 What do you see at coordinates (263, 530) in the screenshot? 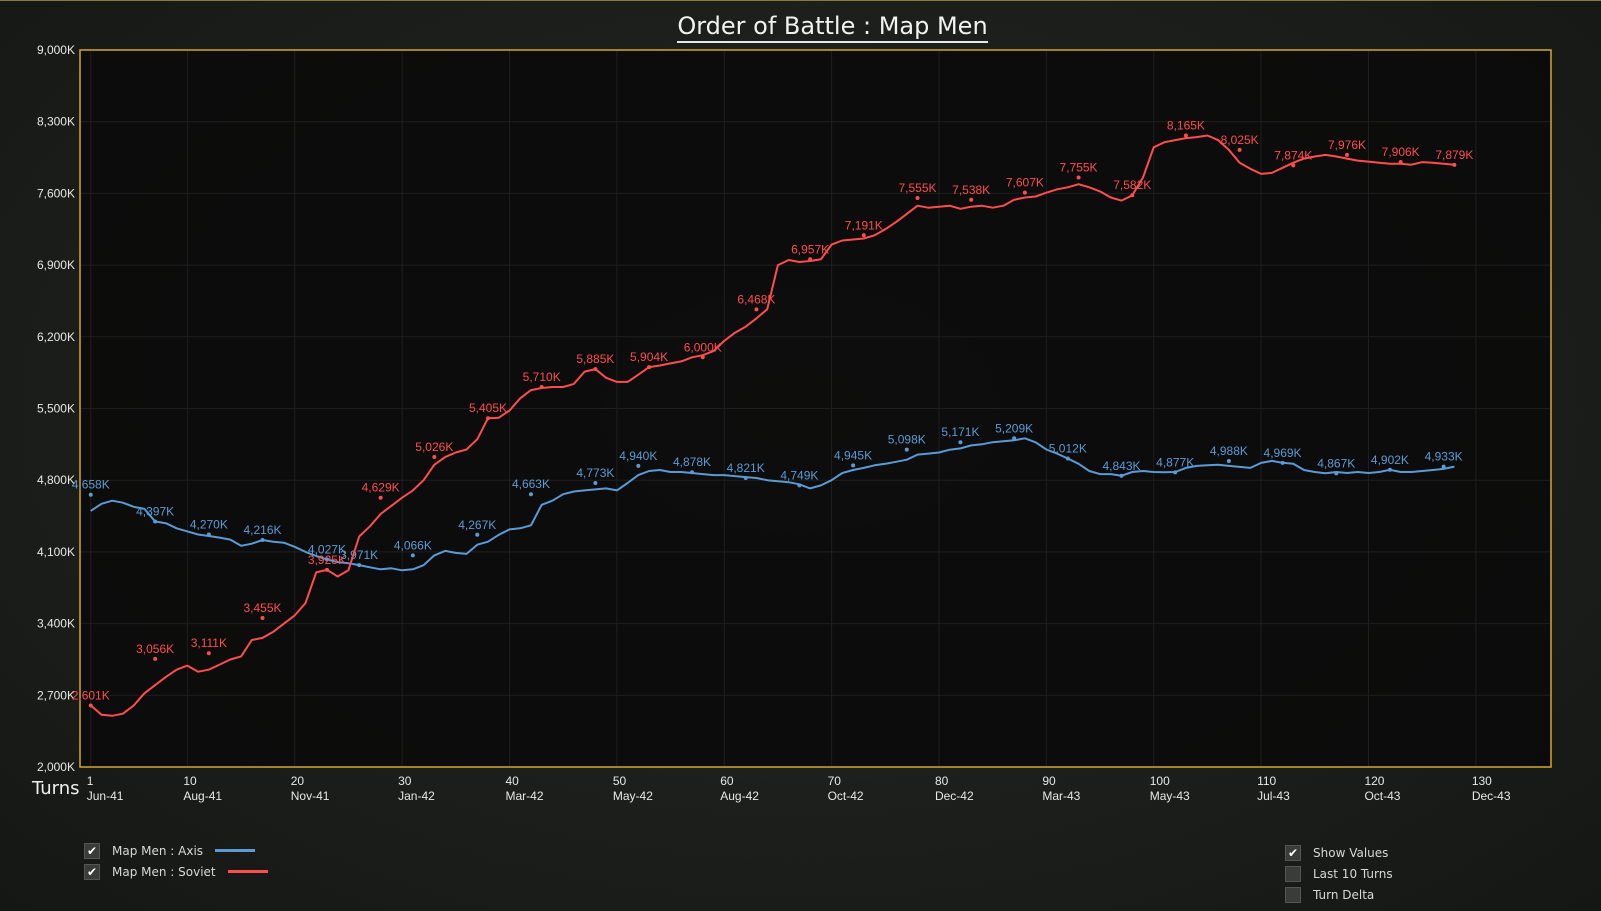
I see `data-label: 4,216K` at bounding box center [263, 530].